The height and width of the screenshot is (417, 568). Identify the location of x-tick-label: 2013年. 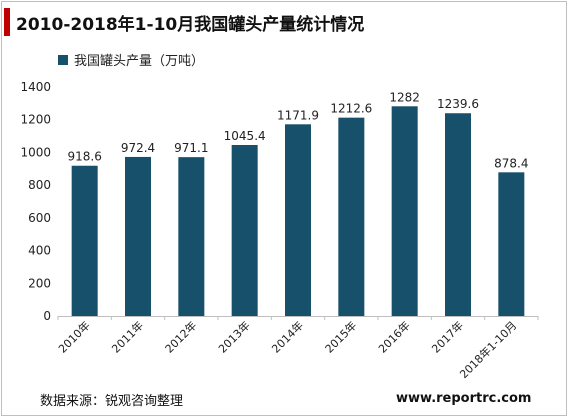
(233, 336).